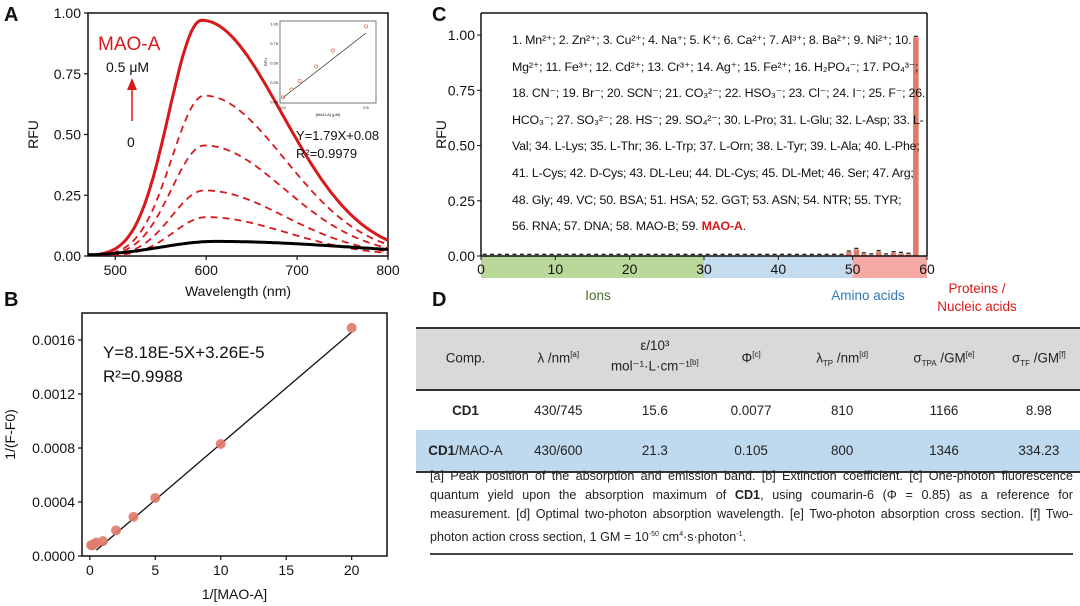  I want to click on panel-a-y-tick-label: 0.50, so click(67, 135).